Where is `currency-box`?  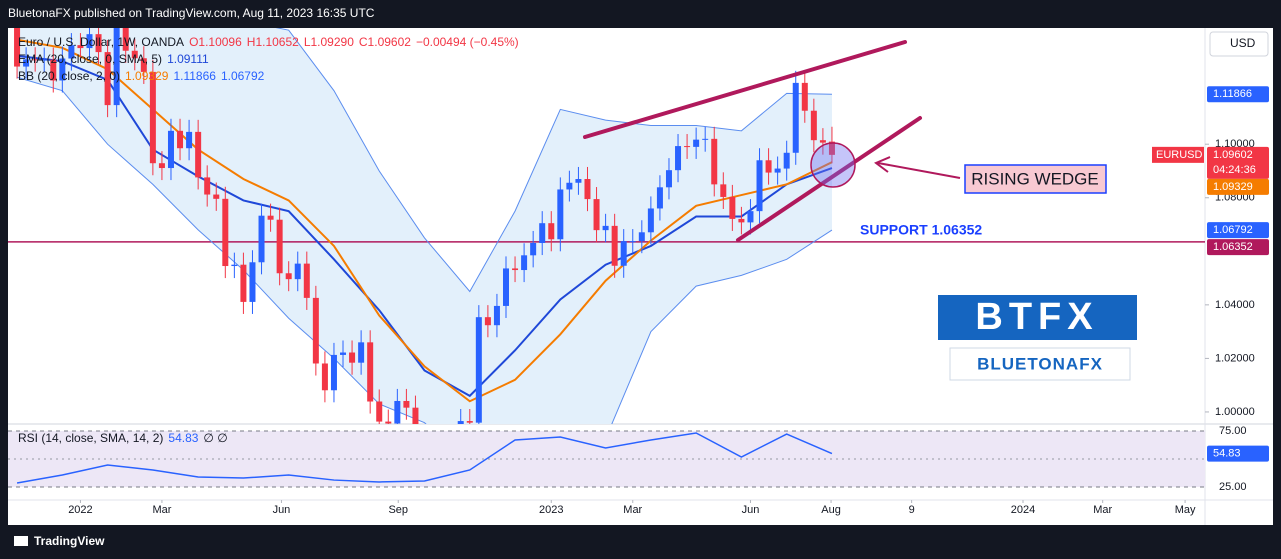
currency-box is located at coordinates (1239, 44).